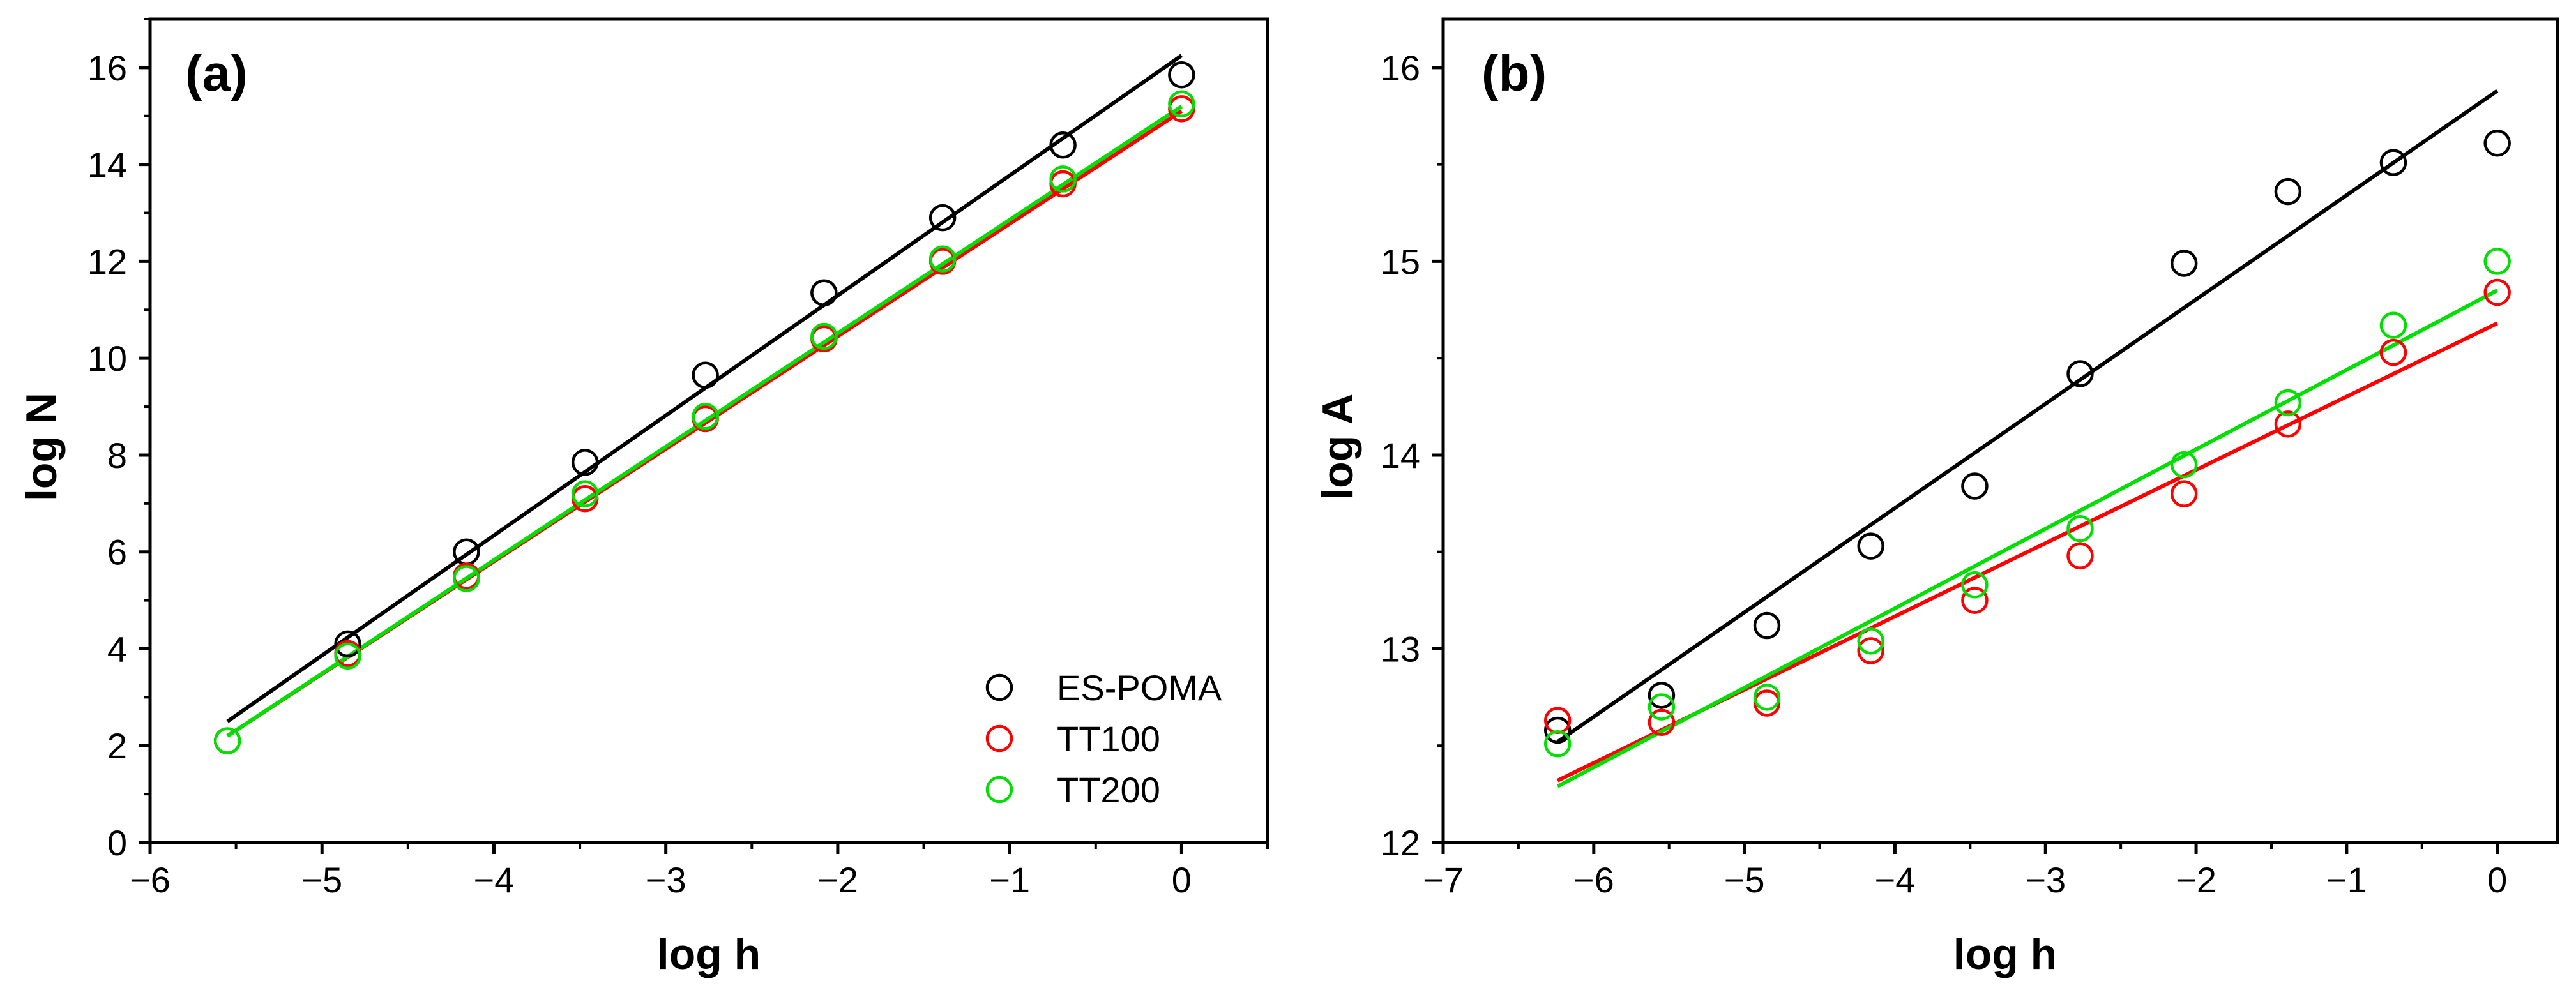 This screenshot has height=997, width=2576. Describe the element at coordinates (2046, 880) in the screenshot. I see `panel-b-x-tick-label: −3` at that location.